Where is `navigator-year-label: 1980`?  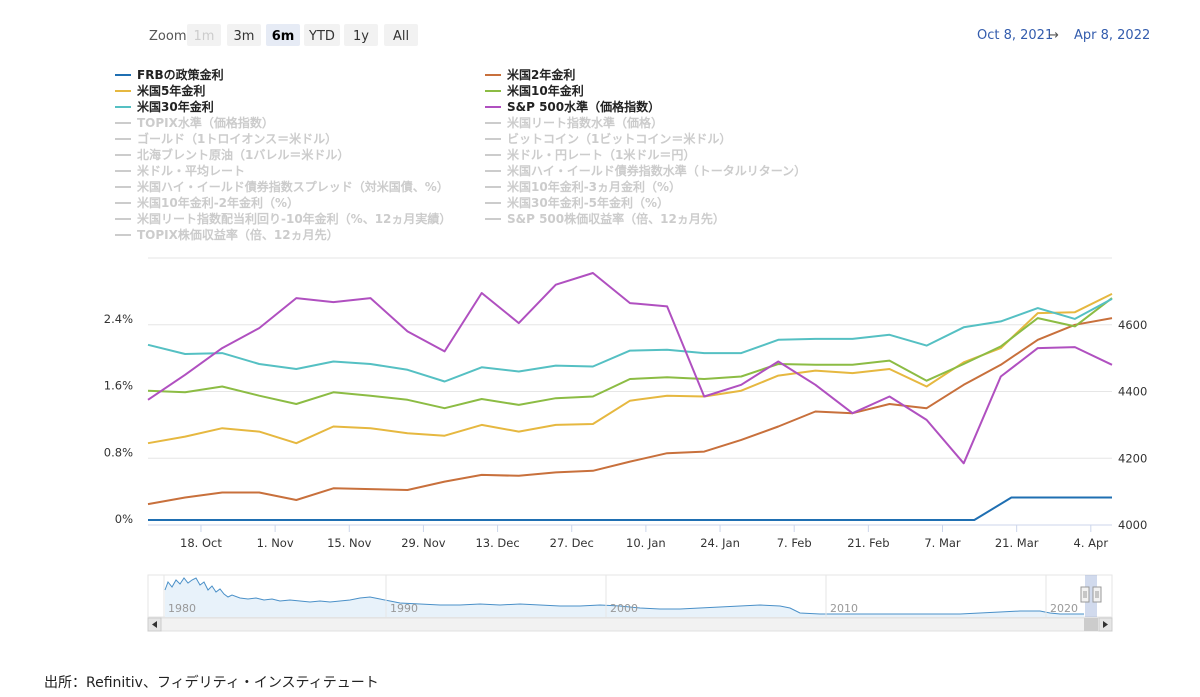 navigator-year-label: 1980 is located at coordinates (182, 608).